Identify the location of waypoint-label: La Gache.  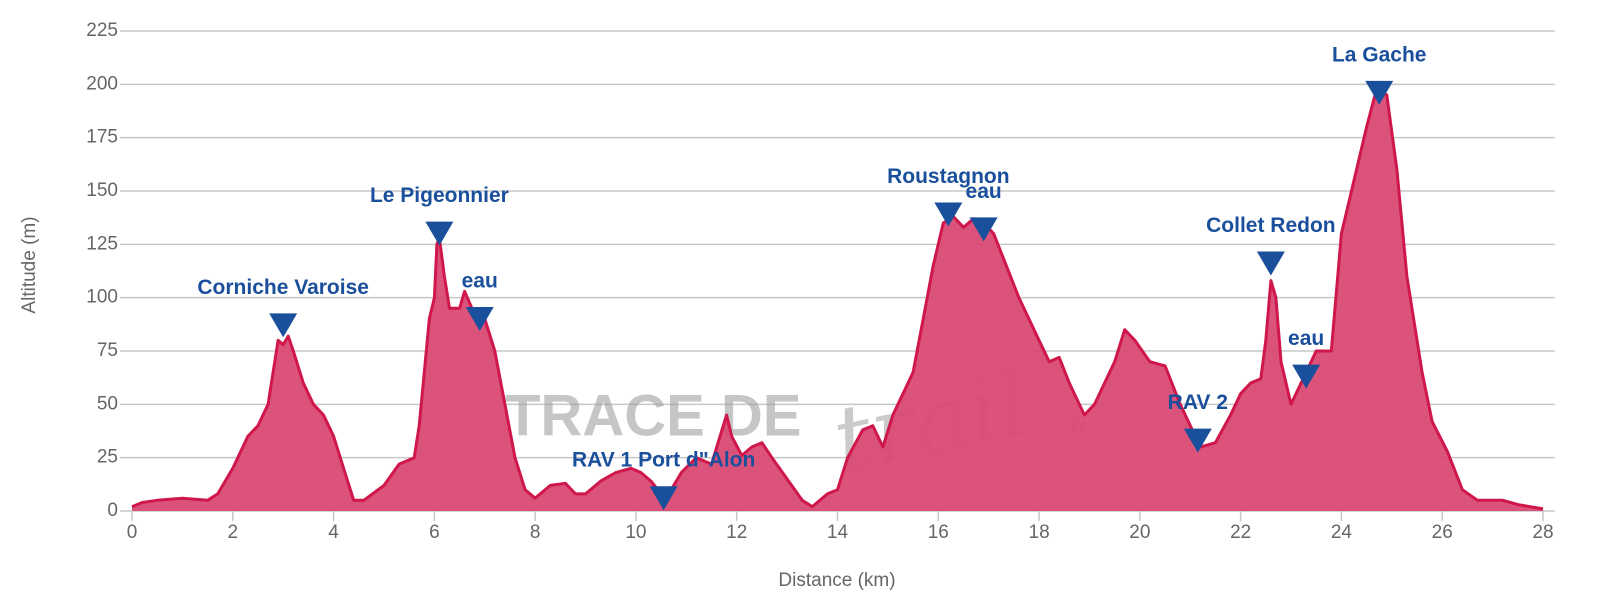
(1379, 54).